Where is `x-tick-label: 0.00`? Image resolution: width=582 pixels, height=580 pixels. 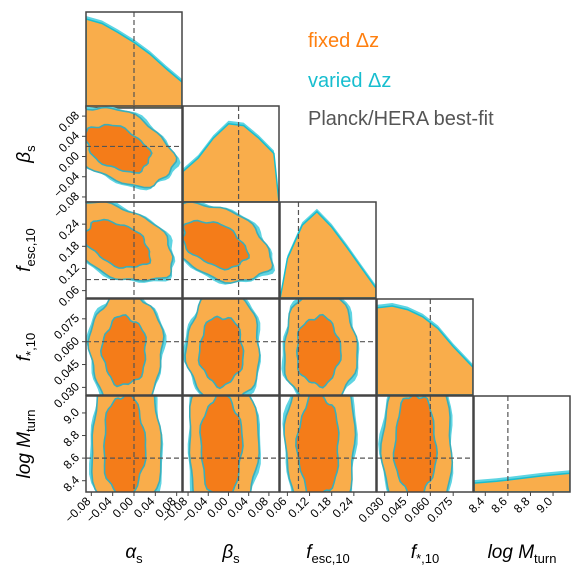 x-tick-label: 0.00 is located at coordinates (123, 507).